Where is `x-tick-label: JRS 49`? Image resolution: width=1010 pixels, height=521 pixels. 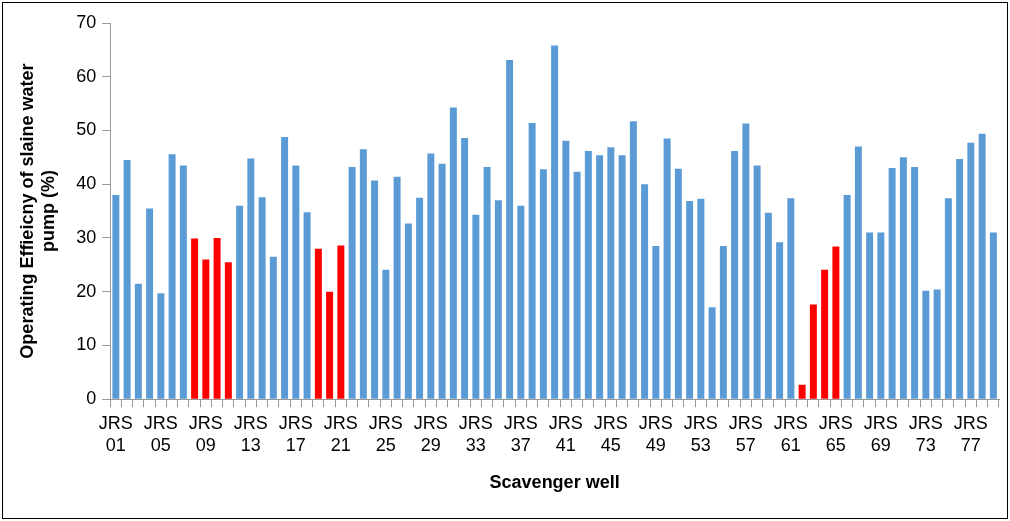
x-tick-label: JRS 49 is located at coordinates (655, 433).